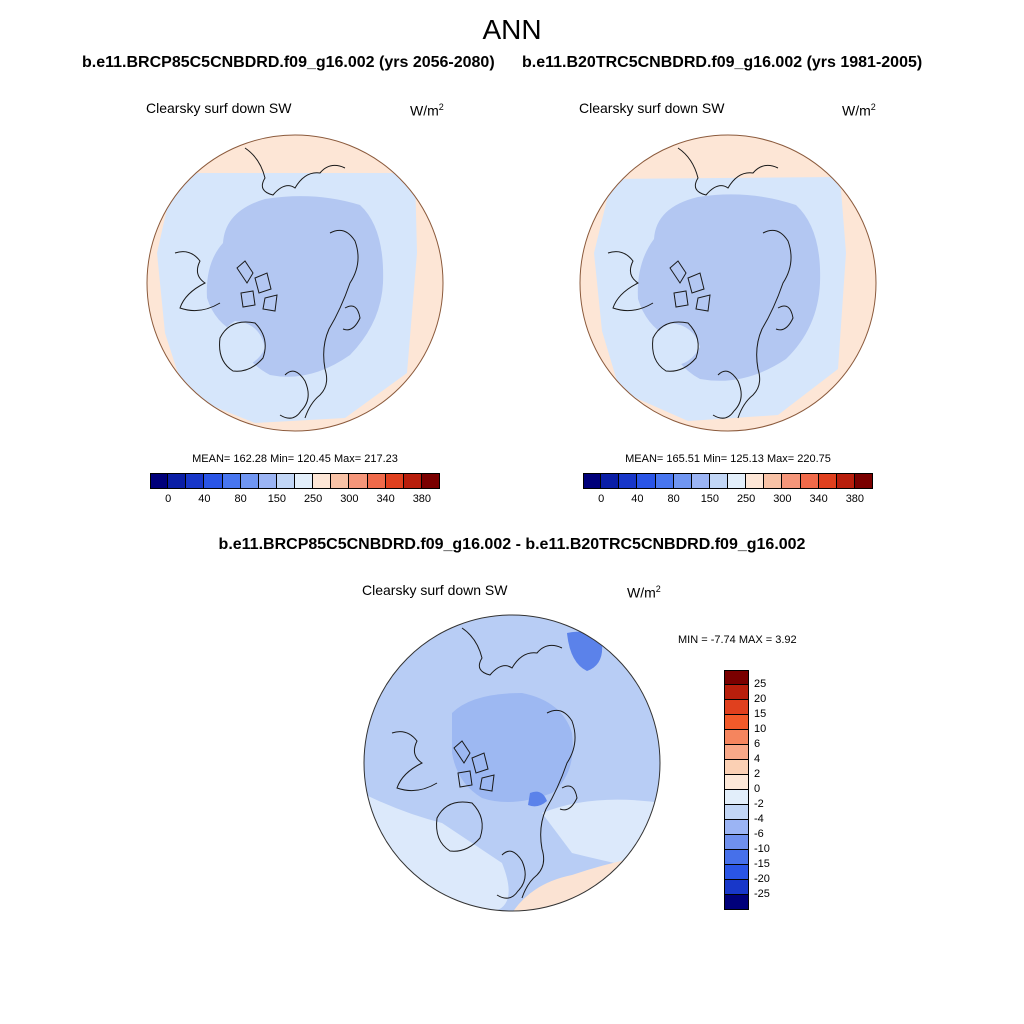 Image resolution: width=1024 pixels, height=1024 pixels. I want to click on panel1-variable-label: Clearsky surf down SW, so click(219, 108).